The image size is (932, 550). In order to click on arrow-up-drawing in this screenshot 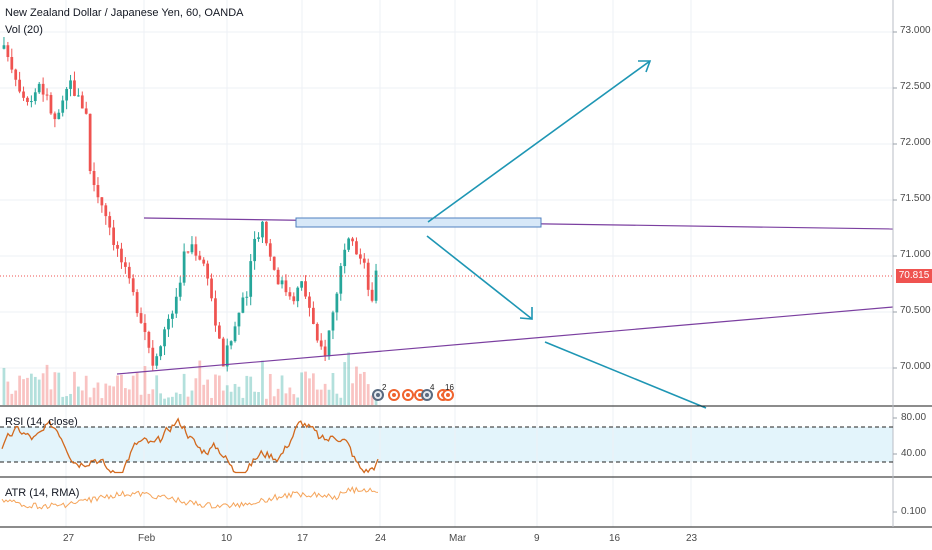, I will do `click(539, 141)`.